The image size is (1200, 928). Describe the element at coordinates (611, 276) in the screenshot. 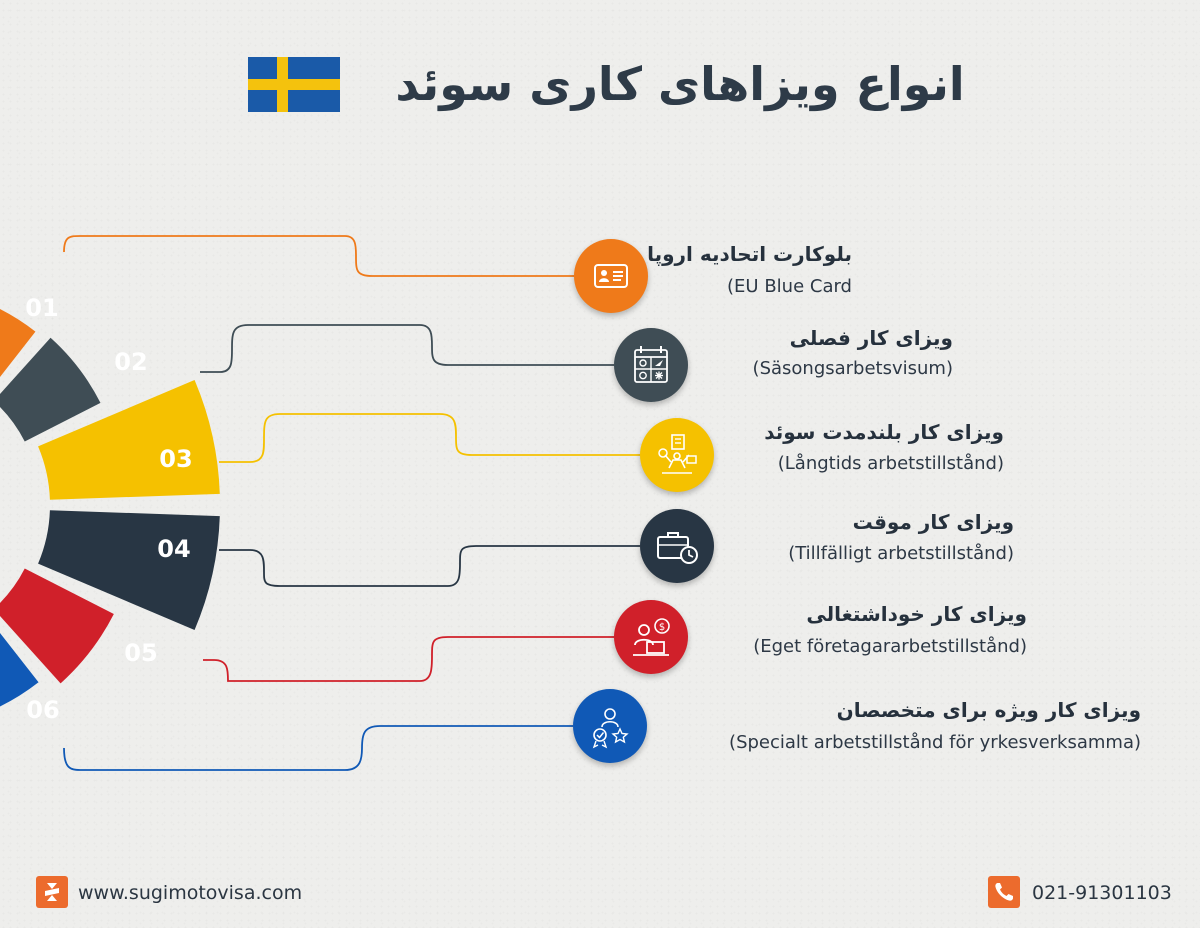

I see `id-card-icon` at that location.